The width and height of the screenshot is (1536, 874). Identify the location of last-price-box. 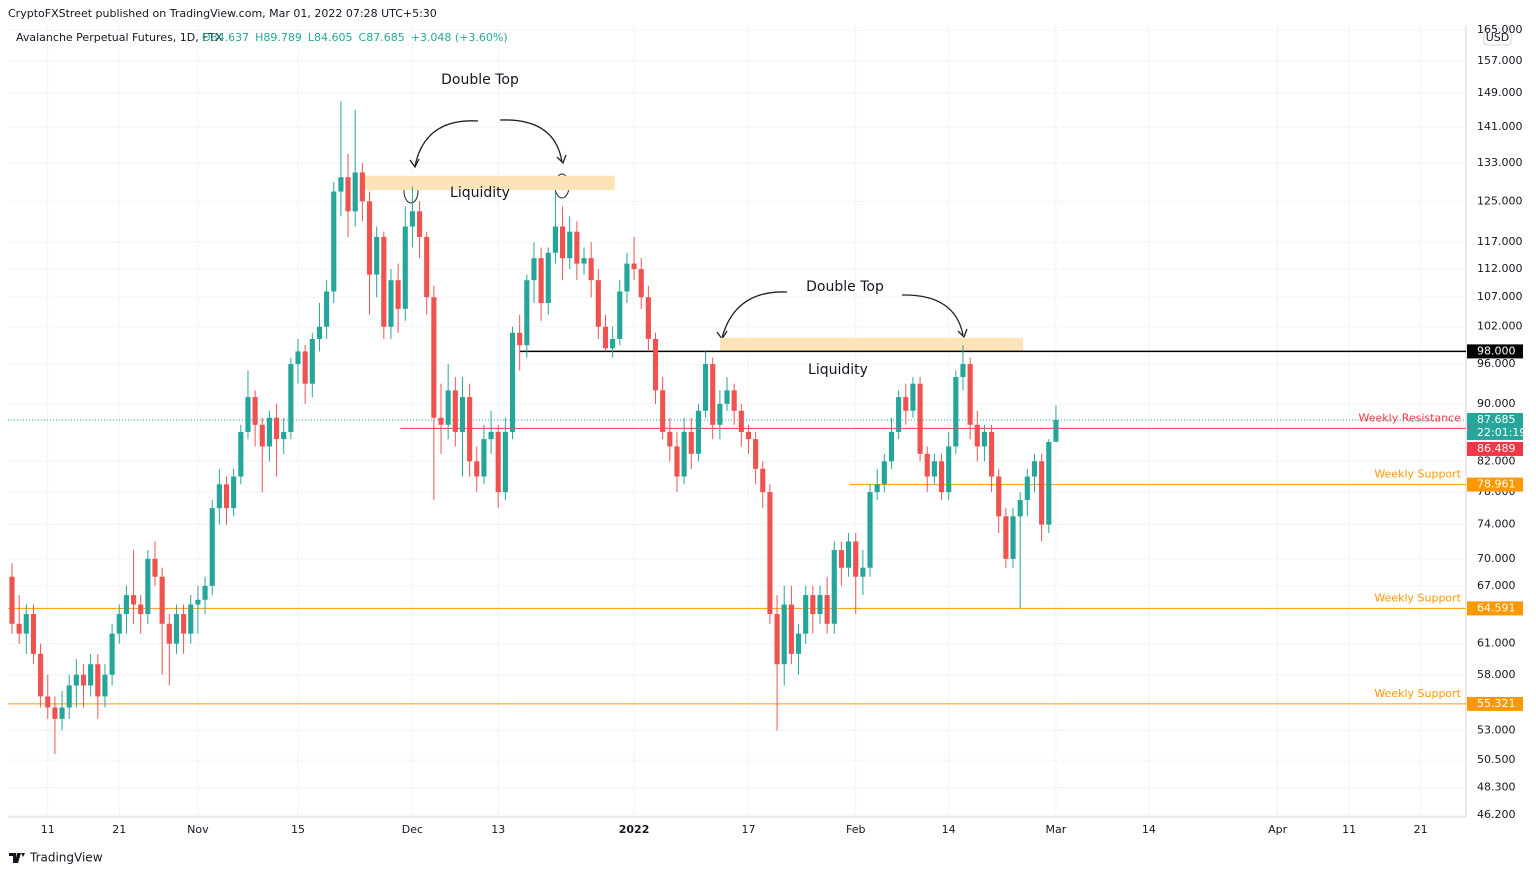
(1495, 426).